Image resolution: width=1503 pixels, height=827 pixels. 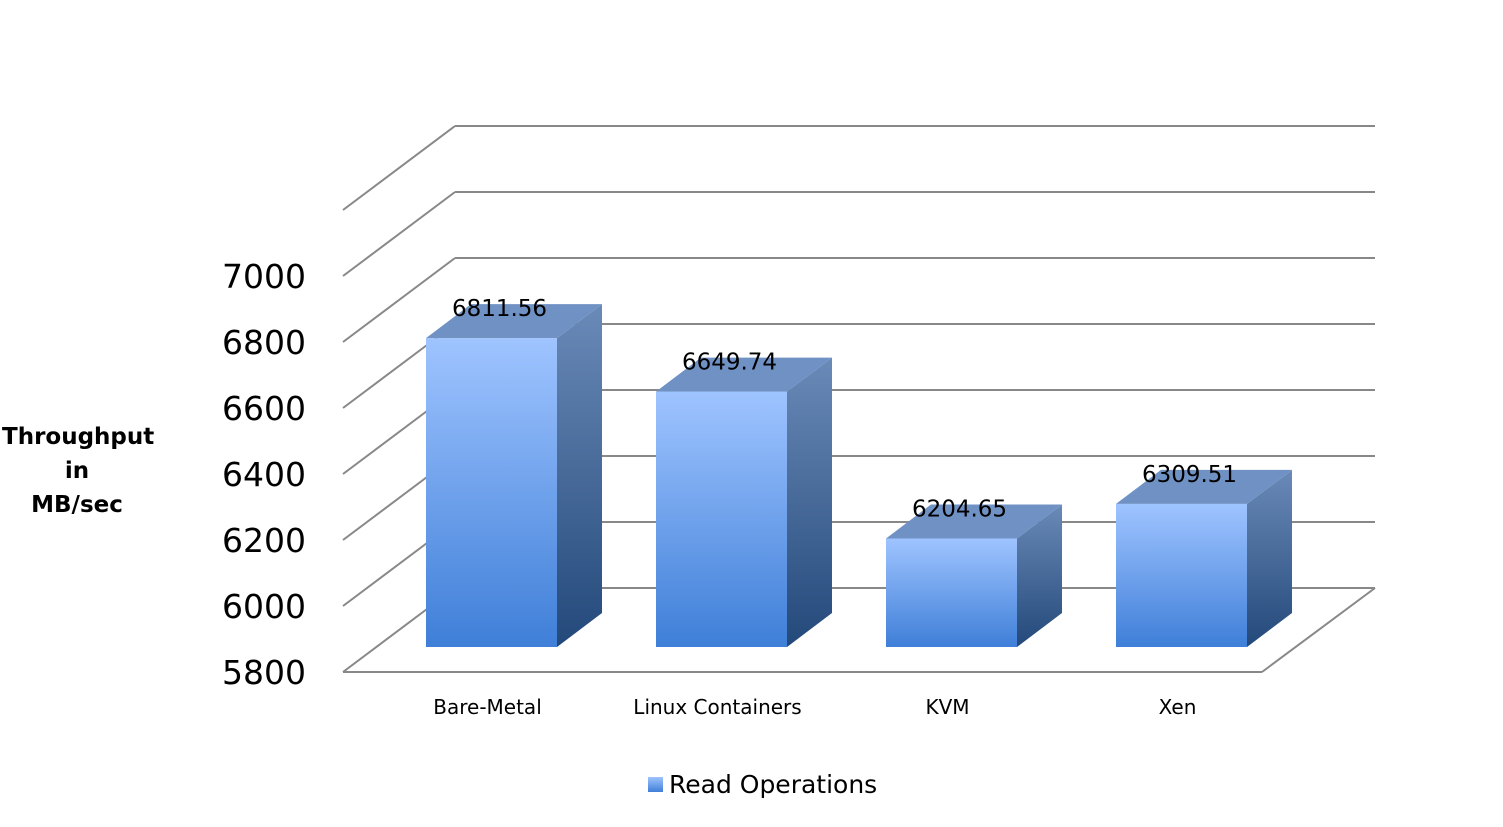 I want to click on y-tick-label: 6600, so click(x=264, y=408).